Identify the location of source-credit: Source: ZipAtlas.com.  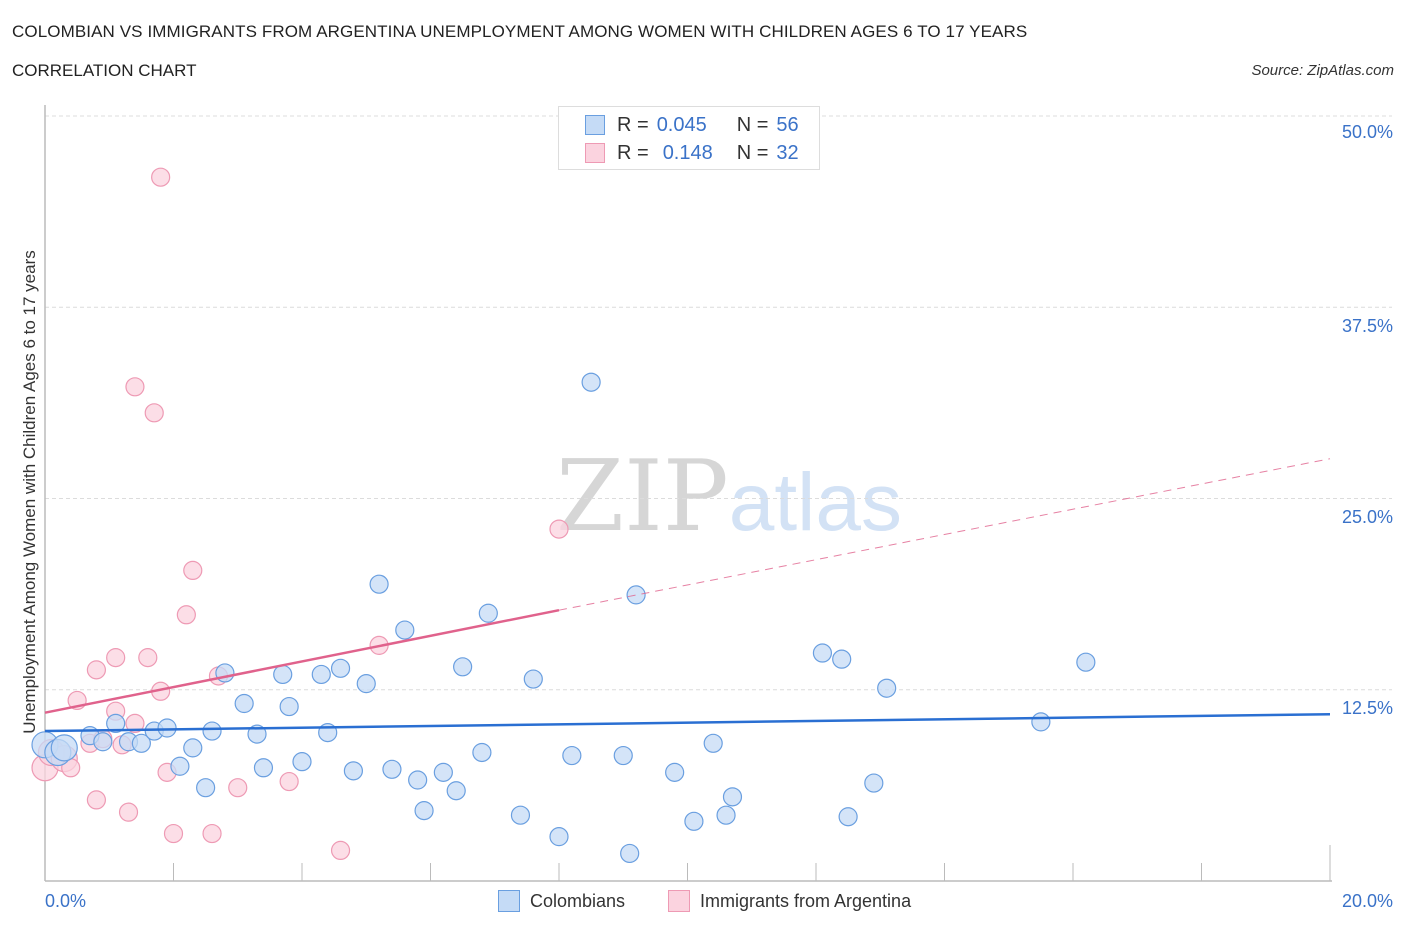
(1322, 70).